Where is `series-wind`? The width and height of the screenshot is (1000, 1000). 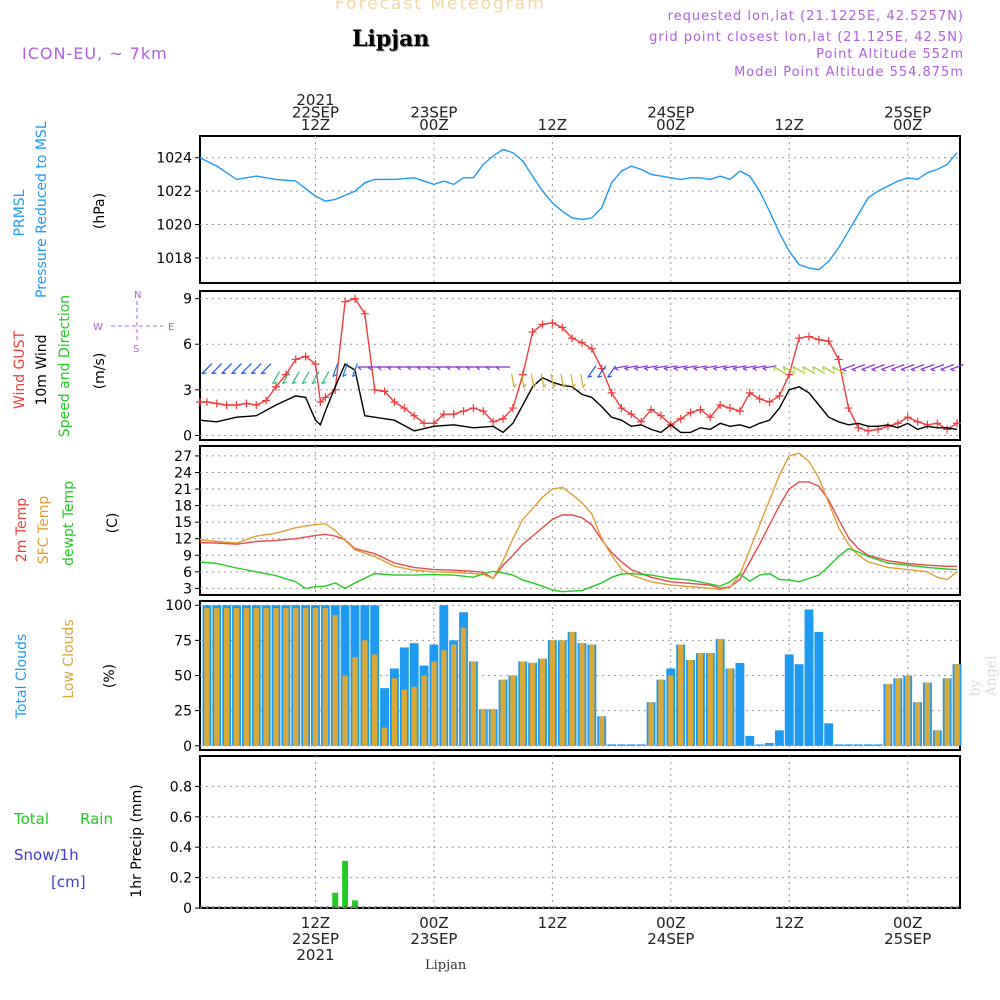
series-wind is located at coordinates (578, 398).